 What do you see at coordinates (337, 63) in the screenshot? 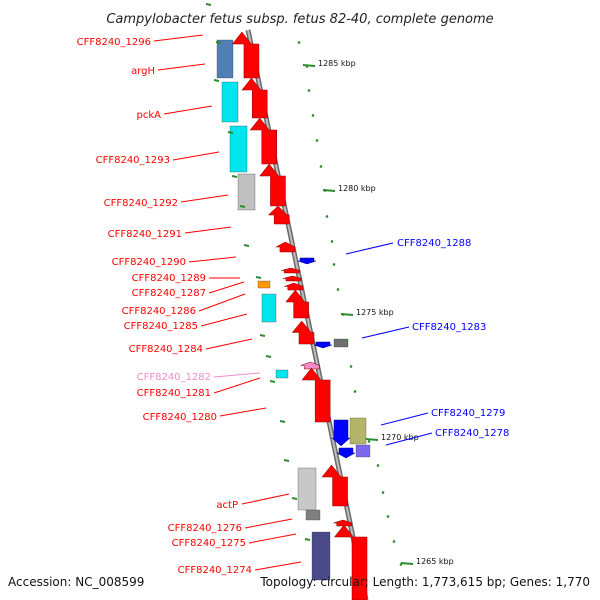
I see `scale-tick-label: 1285 kbp` at bounding box center [337, 63].